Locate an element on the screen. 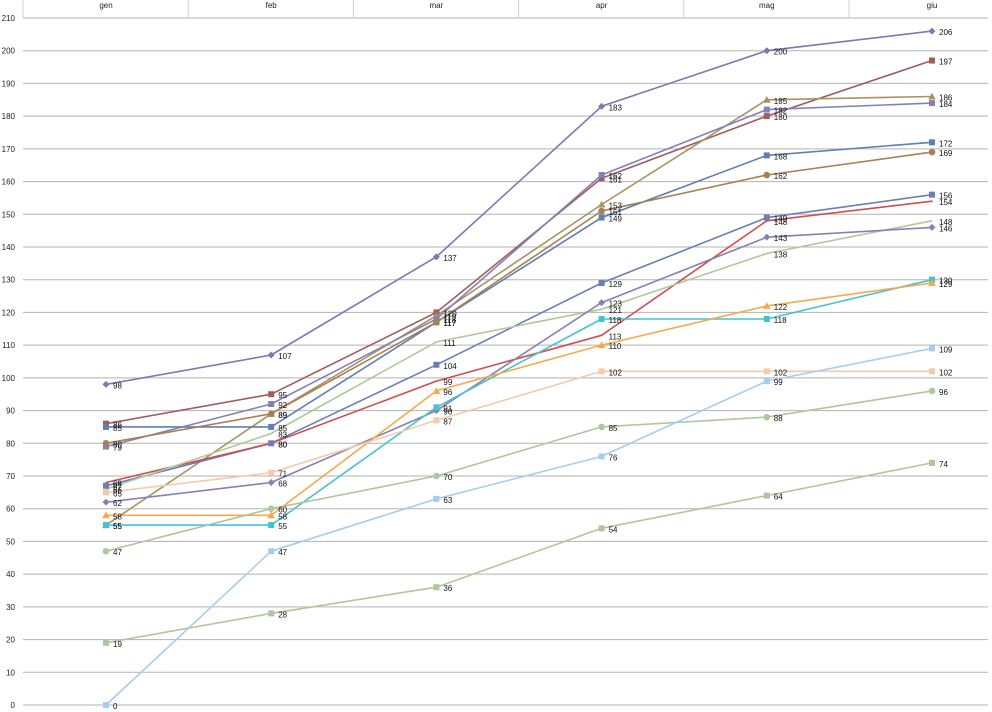 This screenshot has height=712, width=992. data-point-s3-mag is located at coordinates (767, 99).